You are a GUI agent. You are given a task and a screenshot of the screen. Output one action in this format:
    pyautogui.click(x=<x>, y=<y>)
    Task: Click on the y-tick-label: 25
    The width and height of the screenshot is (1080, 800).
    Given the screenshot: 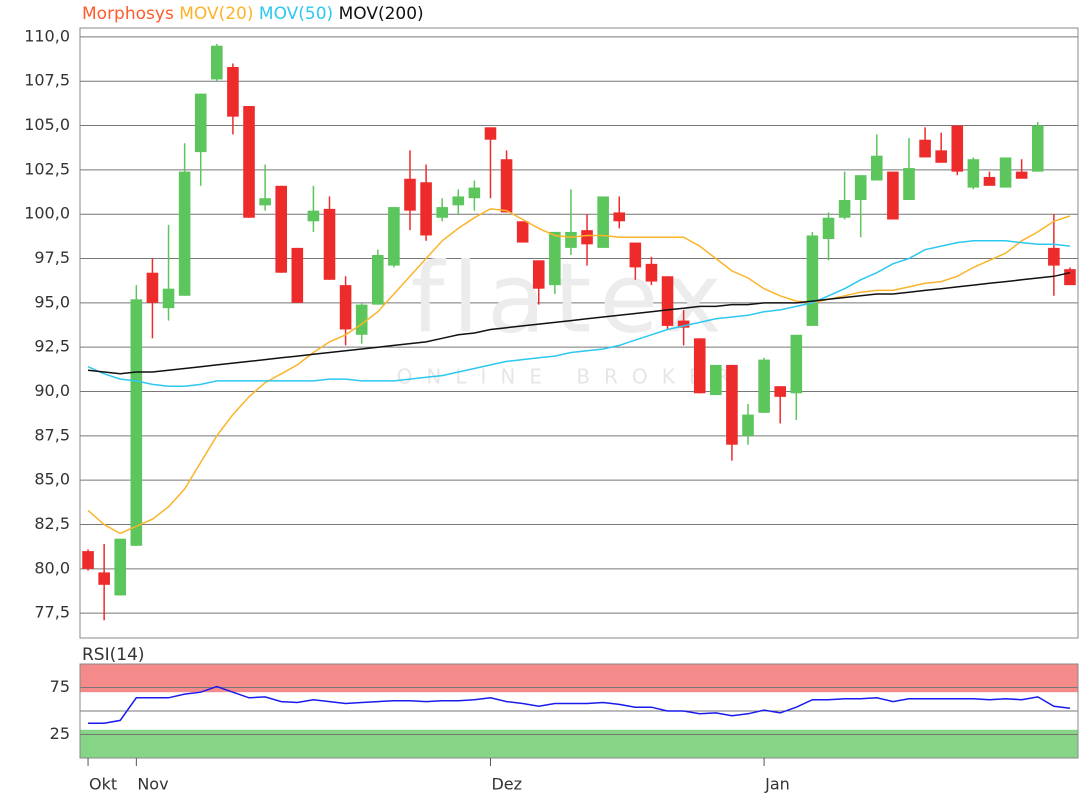 What is the action you would take?
    pyautogui.click(x=60, y=733)
    